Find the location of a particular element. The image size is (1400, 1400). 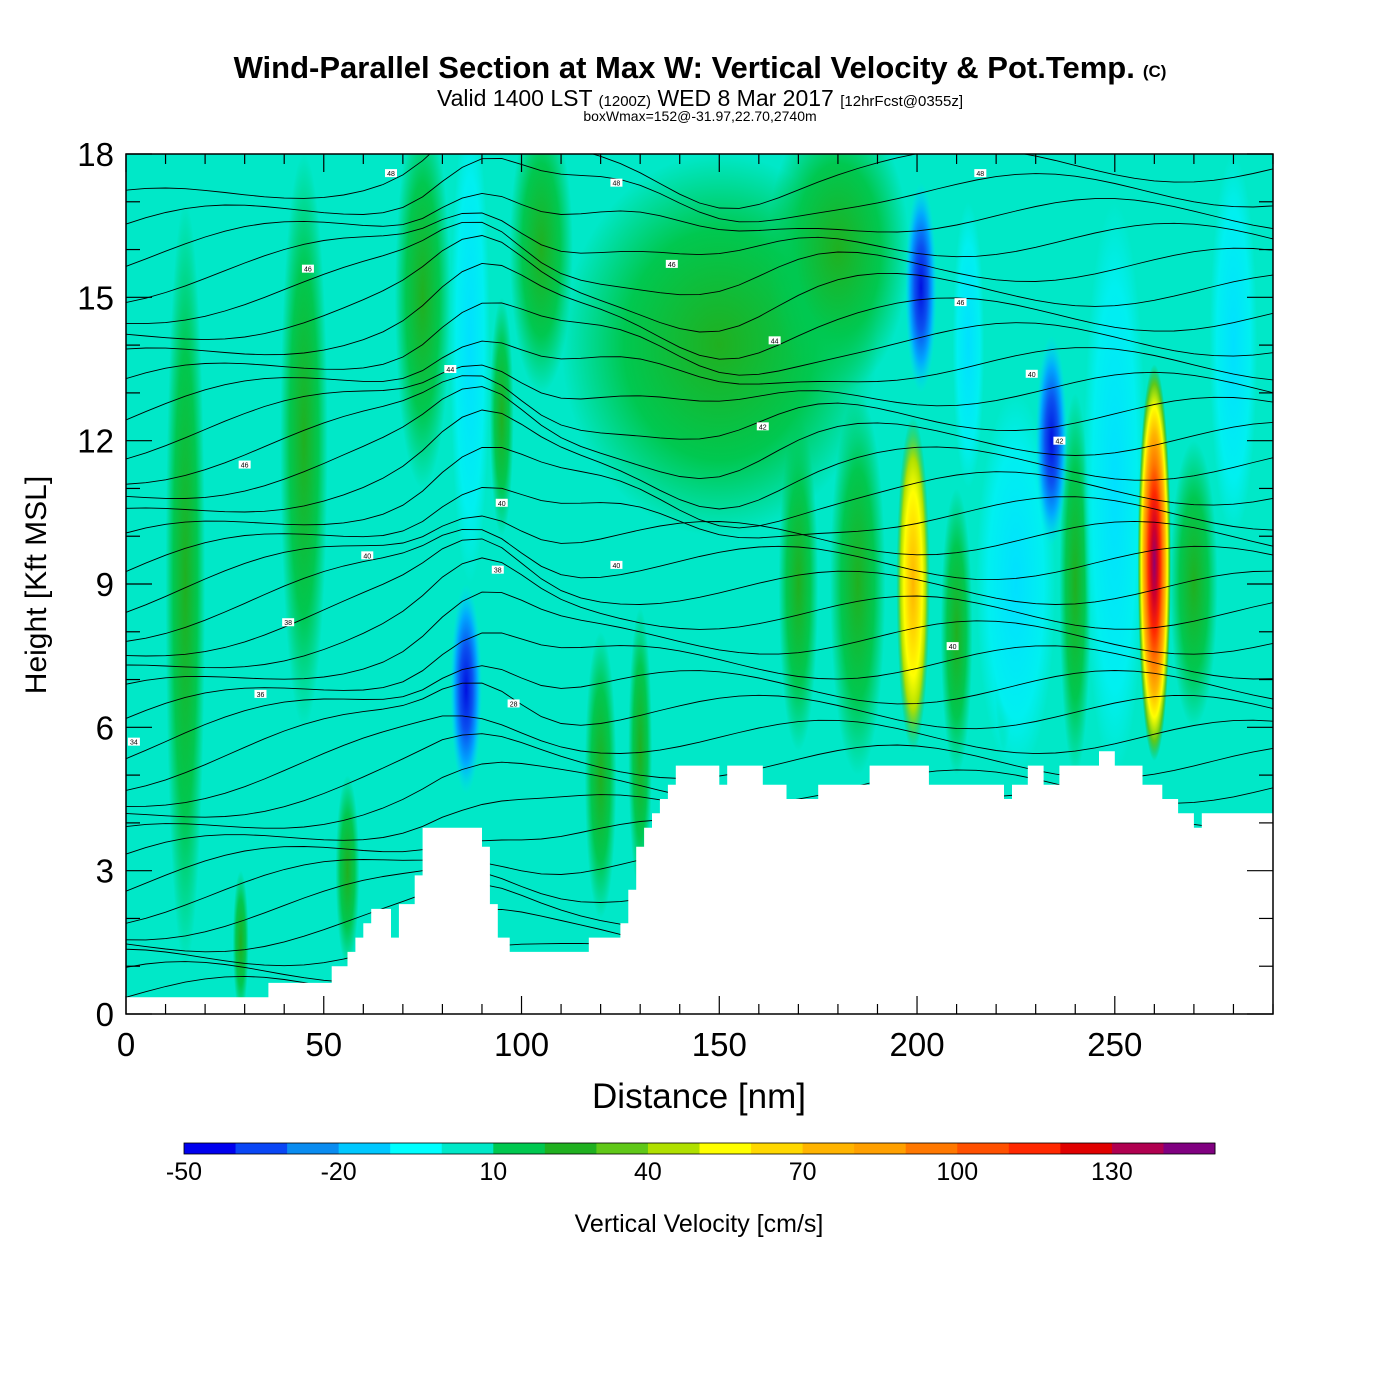

colorbar-frame is located at coordinates (699, 1148).